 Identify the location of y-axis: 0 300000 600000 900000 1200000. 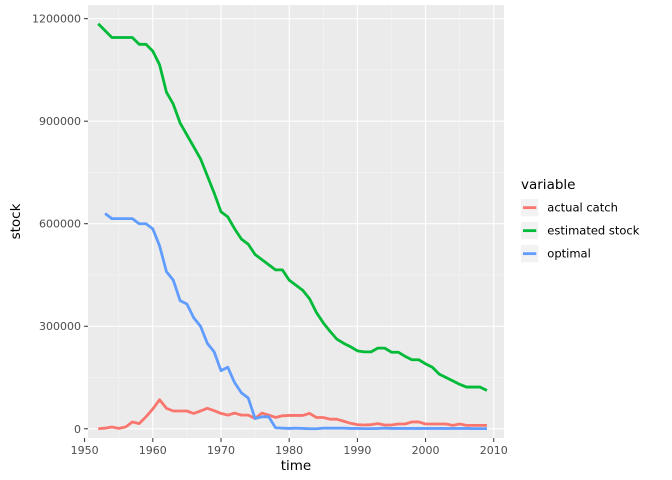
(60, 224).